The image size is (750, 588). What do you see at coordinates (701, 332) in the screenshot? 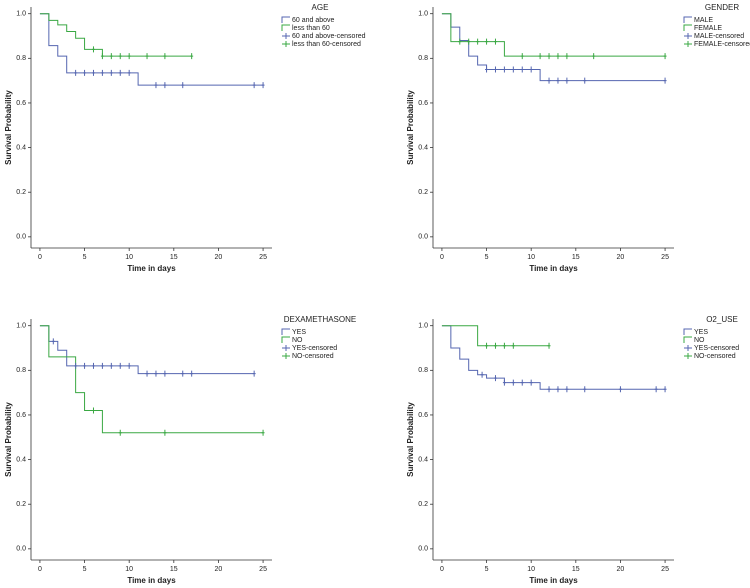
I see `legend-label: YES` at bounding box center [701, 332].